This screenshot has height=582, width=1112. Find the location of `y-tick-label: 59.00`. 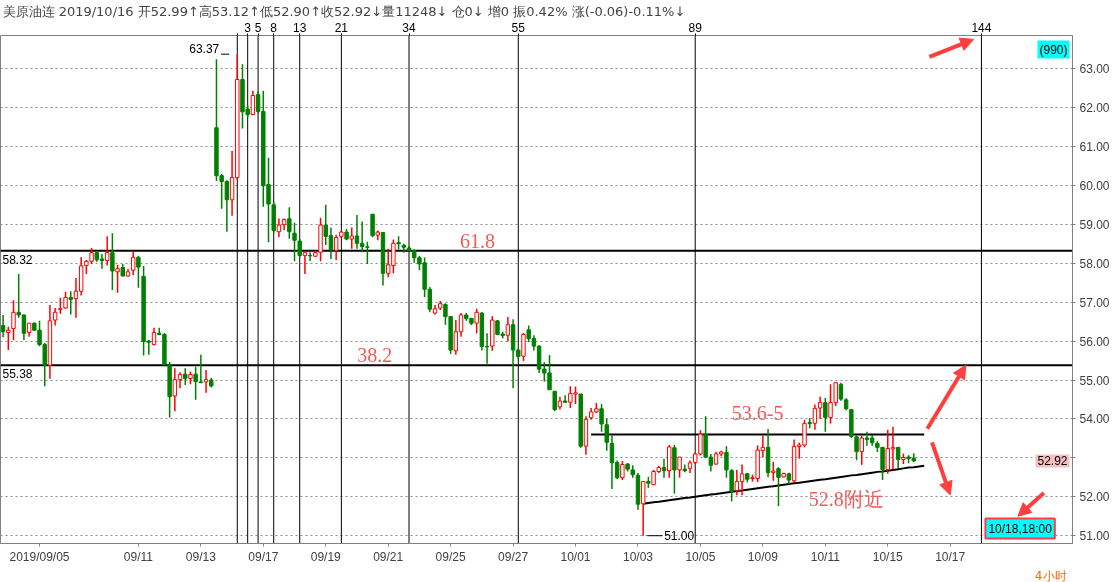

y-tick-label: 59.00 is located at coordinates (1094, 224).